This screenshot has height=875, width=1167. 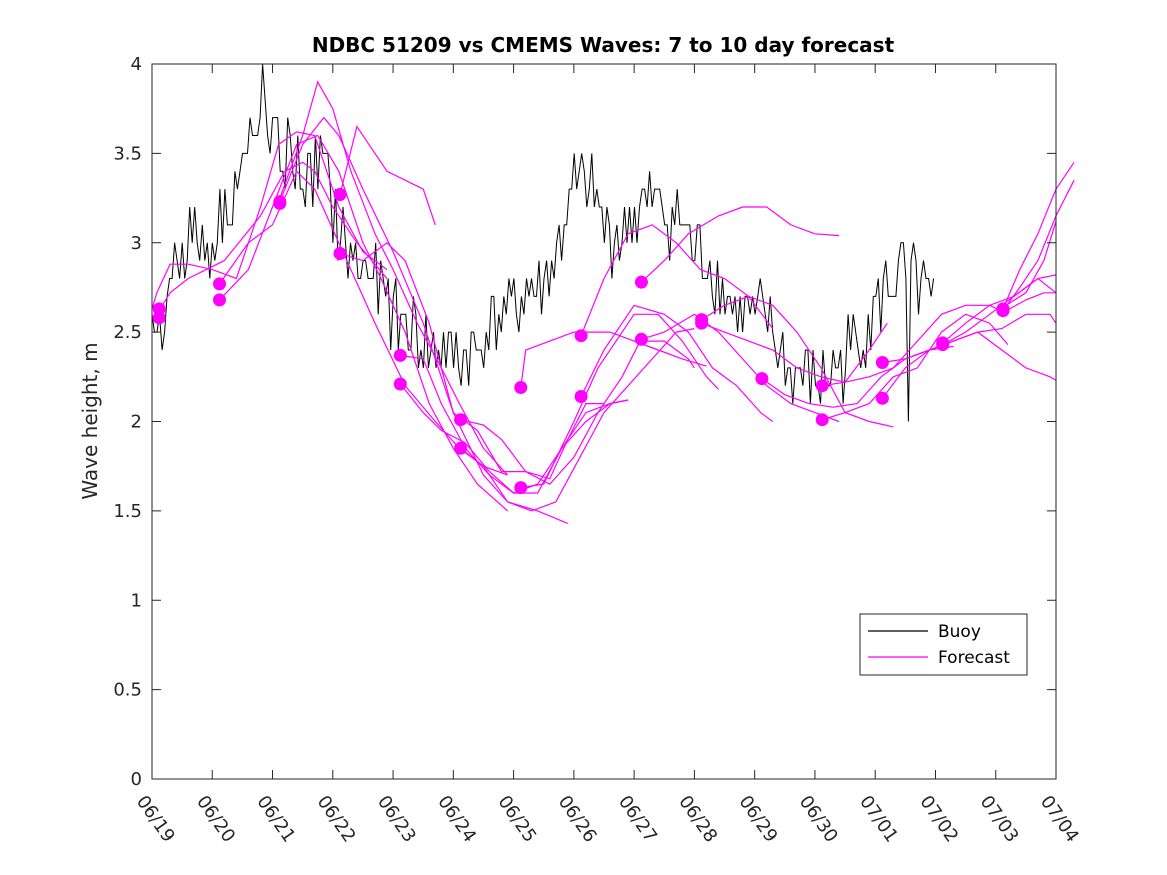 What do you see at coordinates (136, 779) in the screenshot?
I see `y-tick-label: 0` at bounding box center [136, 779].